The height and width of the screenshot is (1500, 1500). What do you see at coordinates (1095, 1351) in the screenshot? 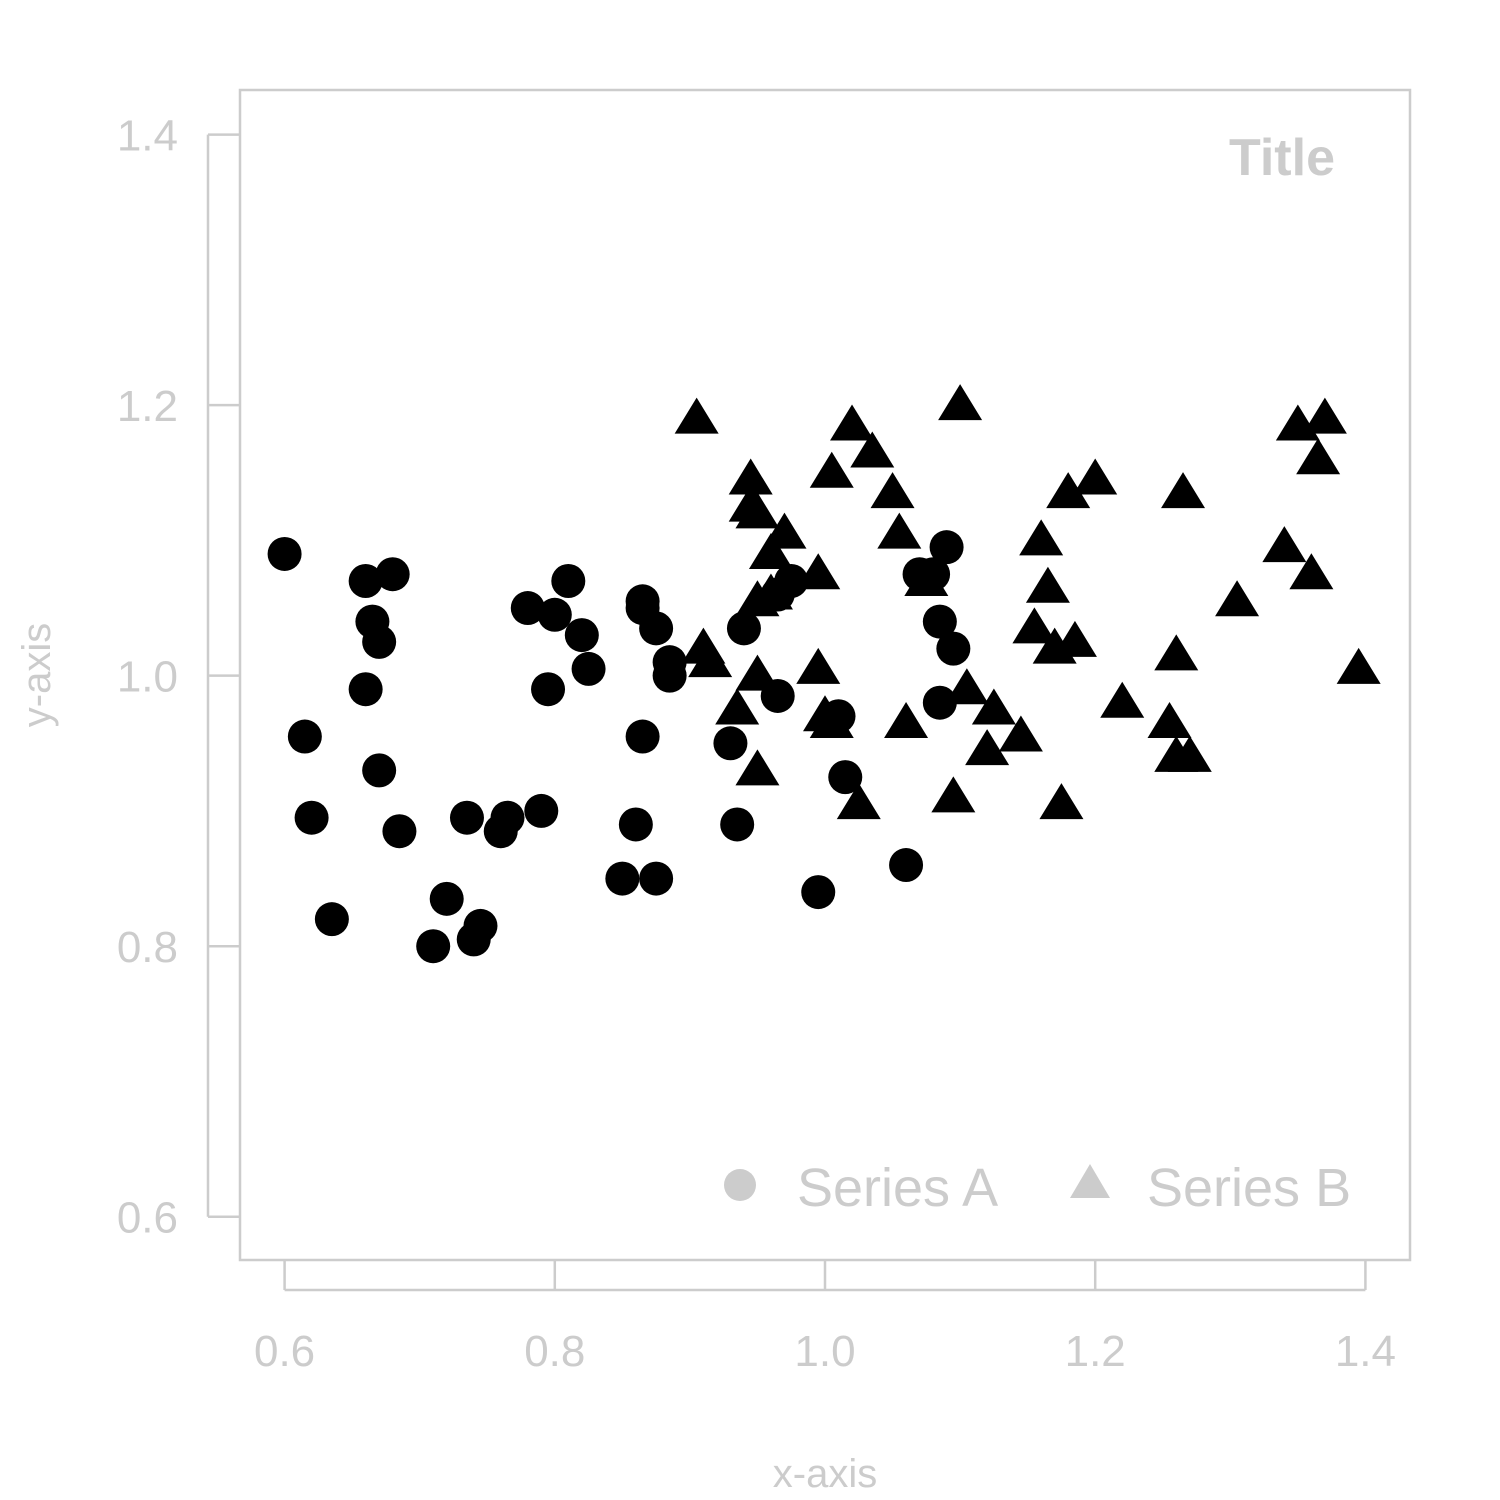
I see `x-tick-label: 1.2` at bounding box center [1095, 1351].